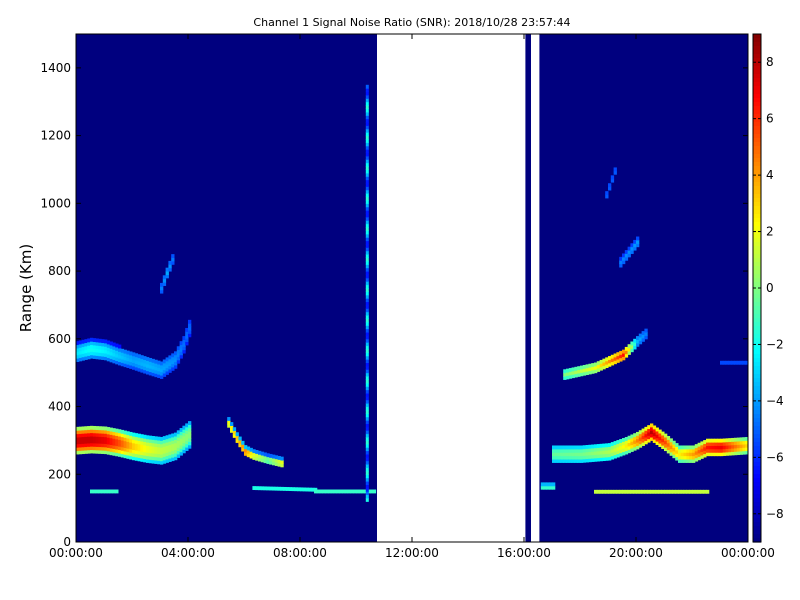 The height and width of the screenshot is (600, 800). I want to click on x-tick-label: 16:00:00, so click(524, 553).